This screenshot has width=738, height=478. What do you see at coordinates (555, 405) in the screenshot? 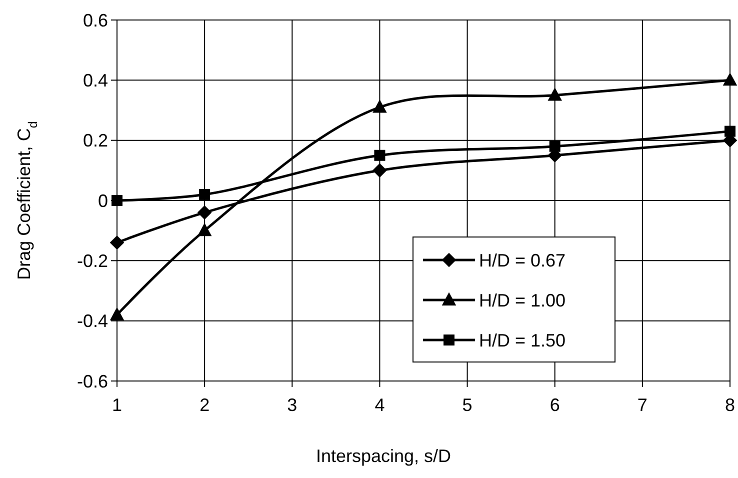
I see `x-tick-label: 6` at bounding box center [555, 405].